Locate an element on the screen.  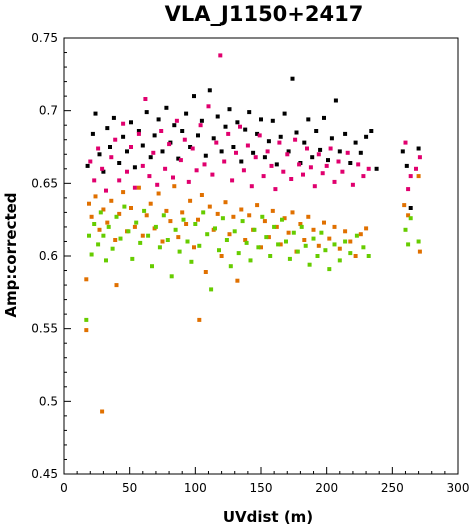
y-tick-label: 0.6 is located at coordinates (48, 256).